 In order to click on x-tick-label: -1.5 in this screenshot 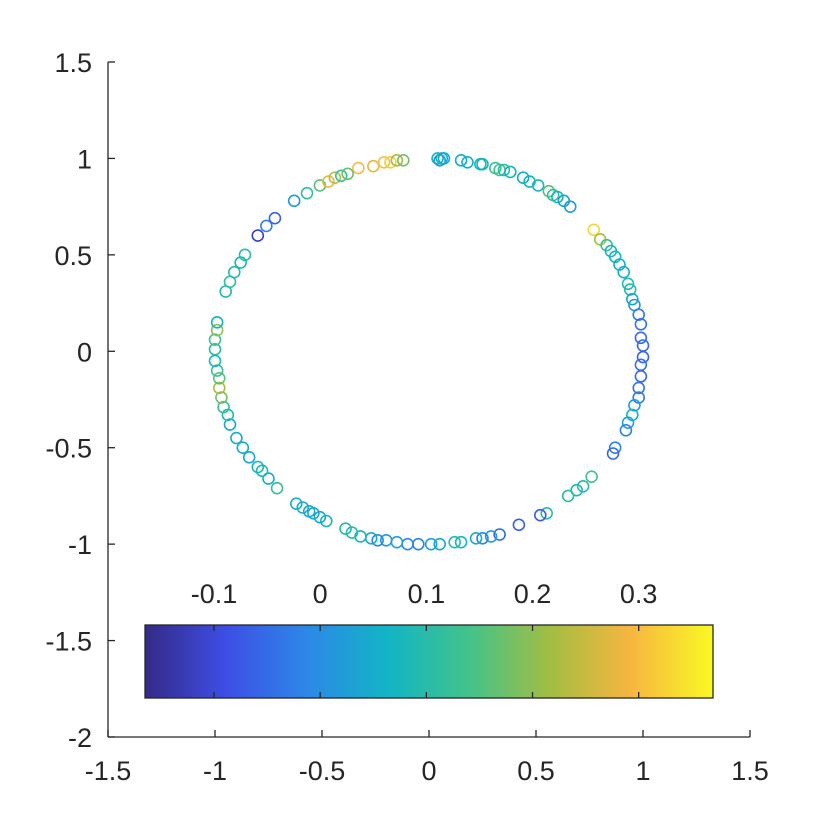, I will do `click(108, 771)`.